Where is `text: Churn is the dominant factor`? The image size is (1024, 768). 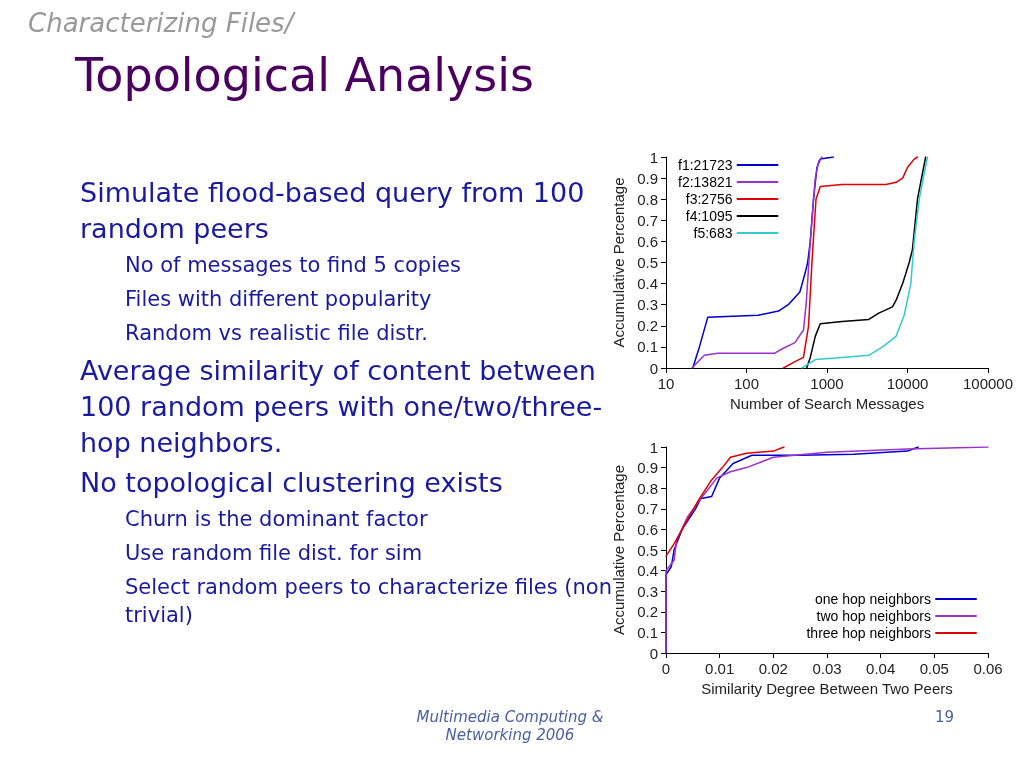
text: Churn is the dominant factor is located at coordinates (276, 519).